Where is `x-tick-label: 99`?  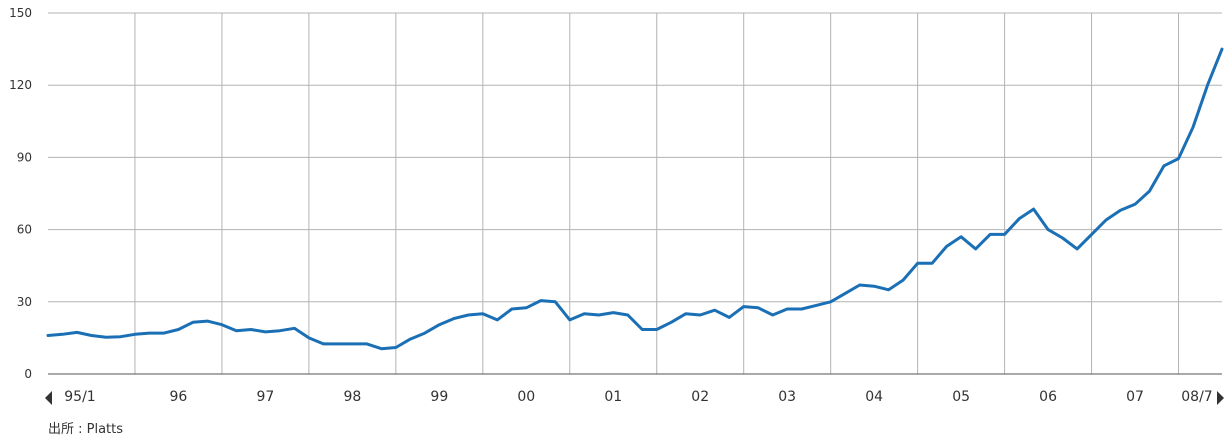
x-tick-label: 99 is located at coordinates (439, 397).